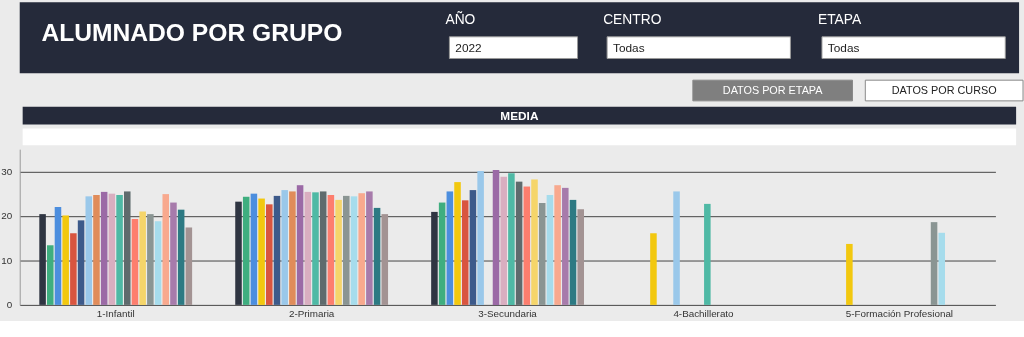 This screenshot has width=1024, height=337. Describe the element at coordinates (192, 32) in the screenshot. I see `chart-title: ALUMNADO POR GRUPO` at that location.